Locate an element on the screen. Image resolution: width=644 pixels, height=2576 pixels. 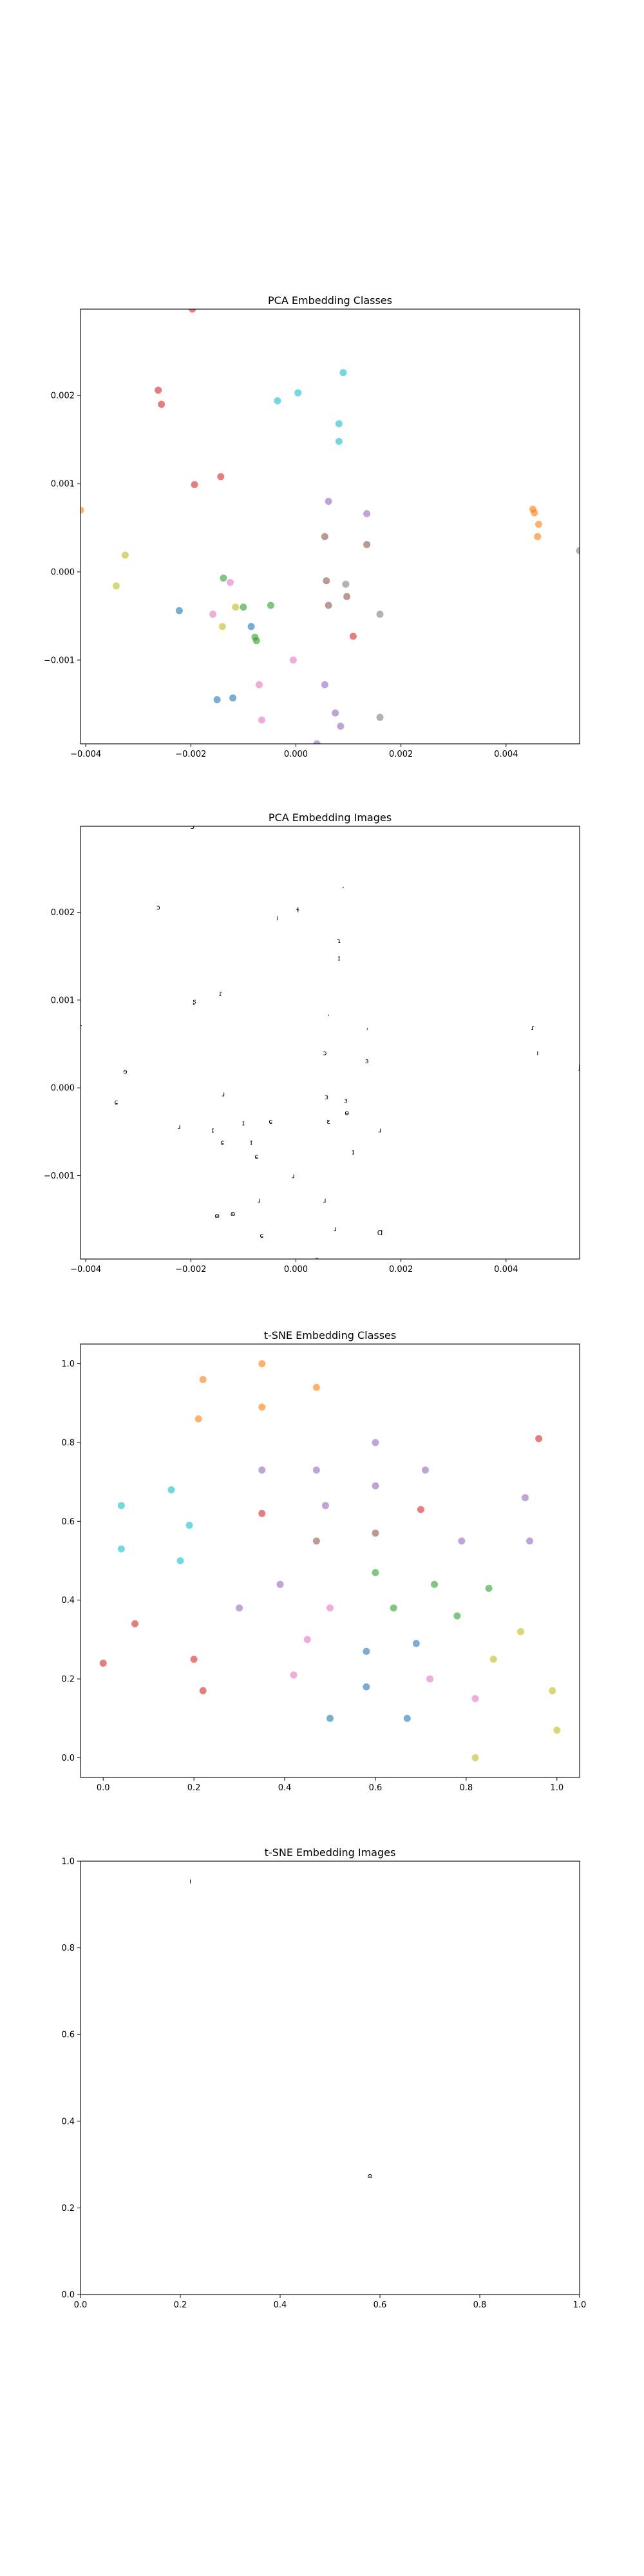
y-tick-label: 0.6 is located at coordinates (68, 1522).